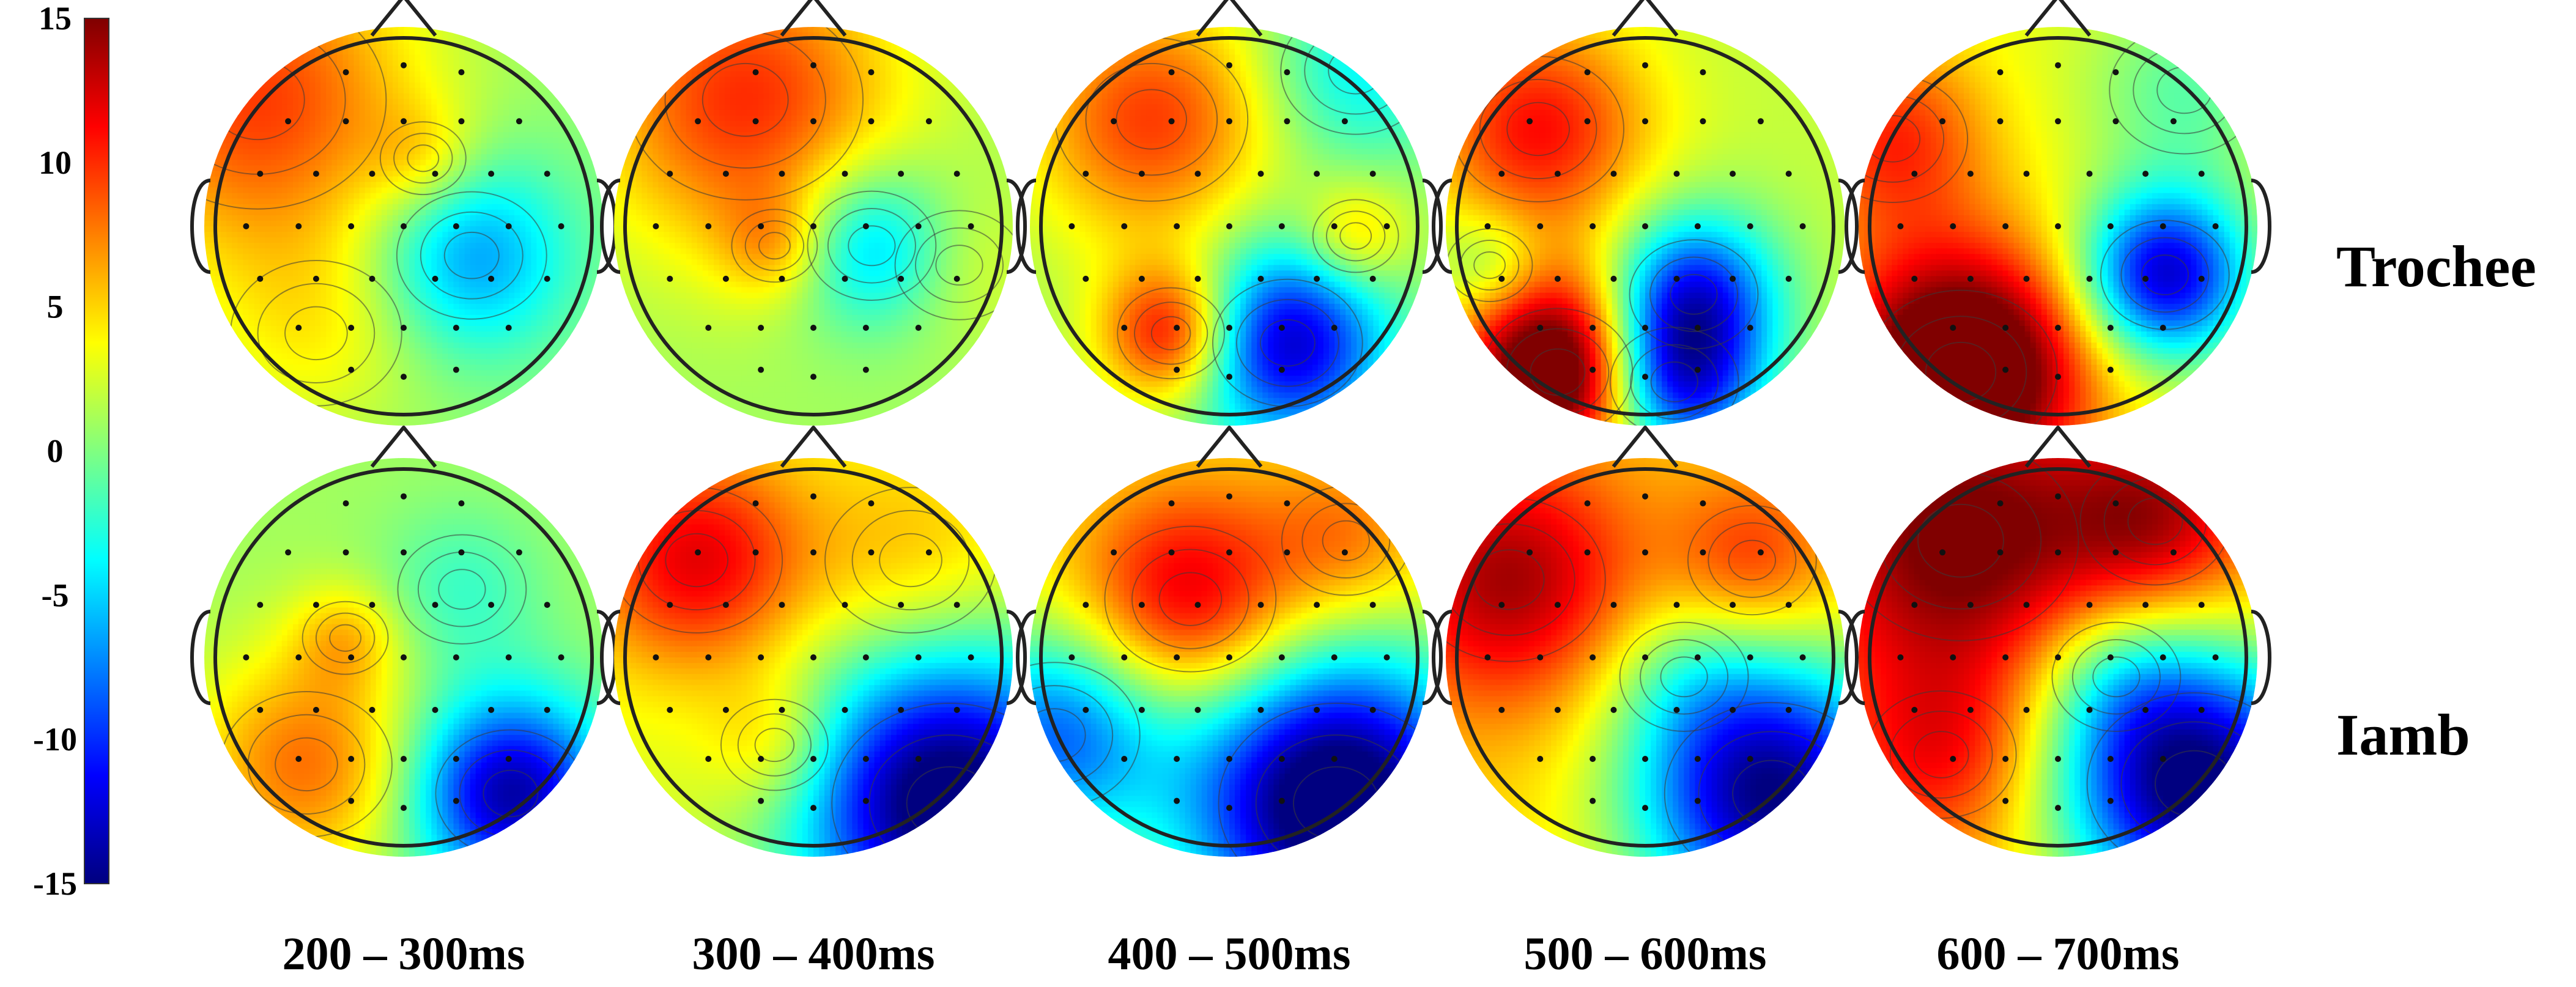  Describe the element at coordinates (55, 162) in the screenshot. I see `colorbar-tick-label: 10` at that location.